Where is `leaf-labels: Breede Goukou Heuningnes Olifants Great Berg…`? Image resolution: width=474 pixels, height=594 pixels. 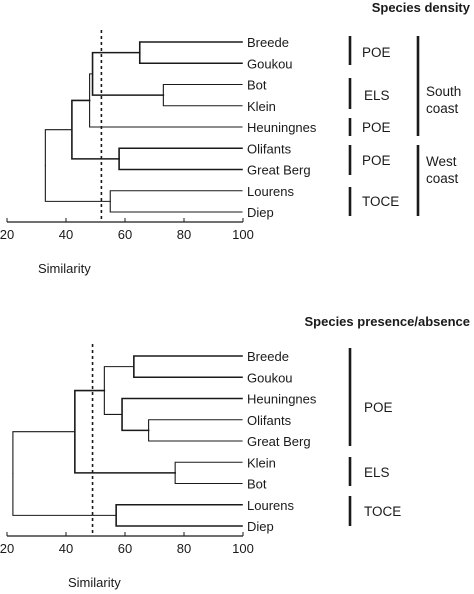
leaf-labels: Breede Goukou Heuningnes Olifants Great Berg… is located at coordinates (282, 441).